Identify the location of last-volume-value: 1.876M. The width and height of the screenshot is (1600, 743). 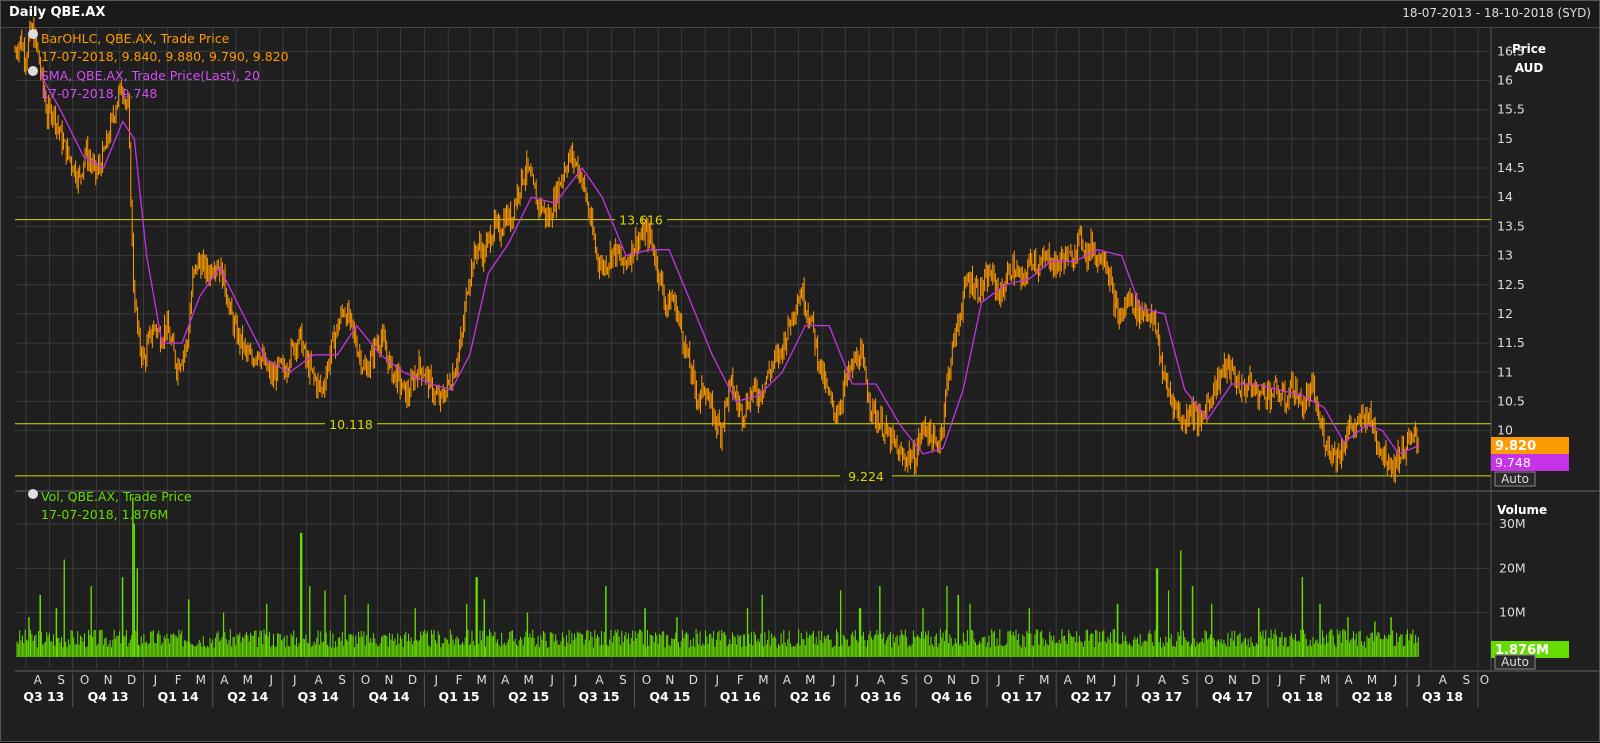
(1522, 650).